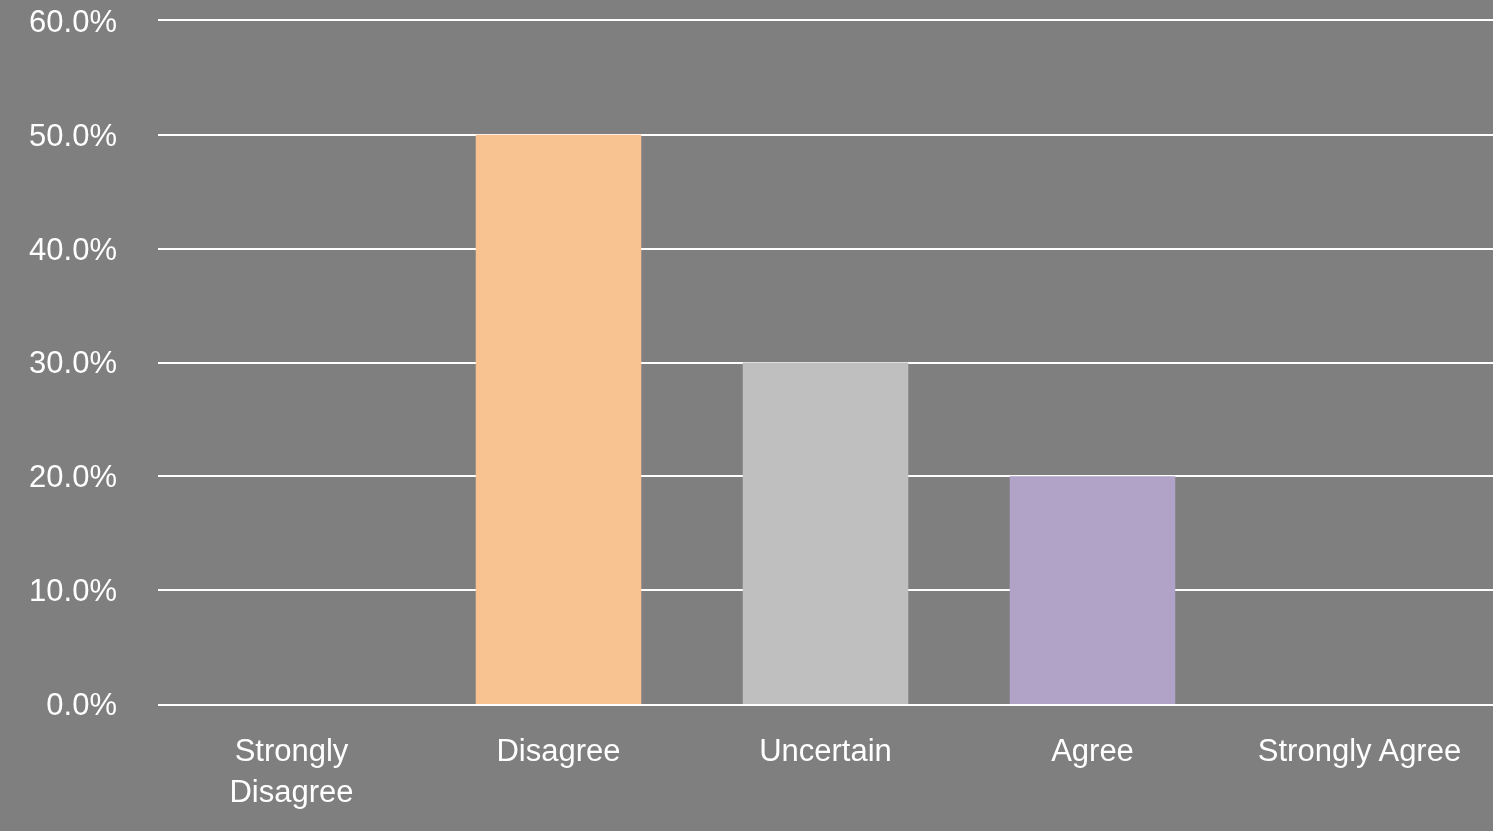  Describe the element at coordinates (1092, 751) in the screenshot. I see `x-tick-label: Agree` at that location.